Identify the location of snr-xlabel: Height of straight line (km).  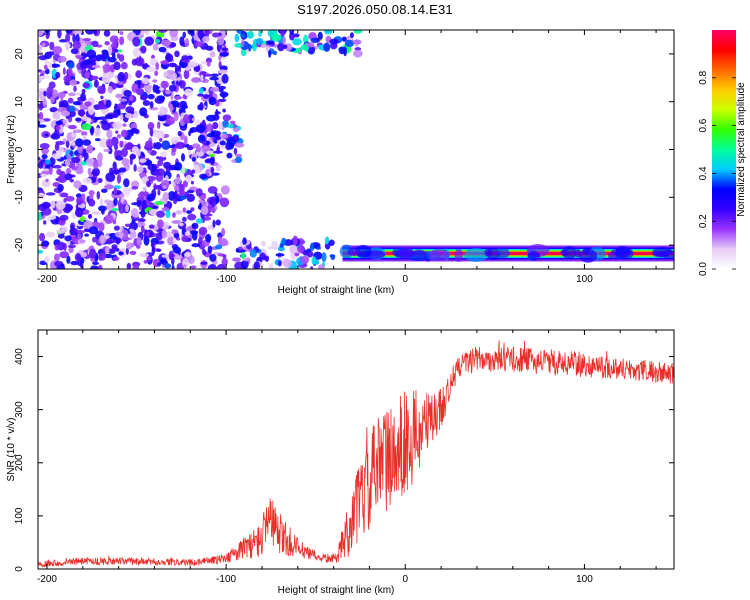
(336, 590).